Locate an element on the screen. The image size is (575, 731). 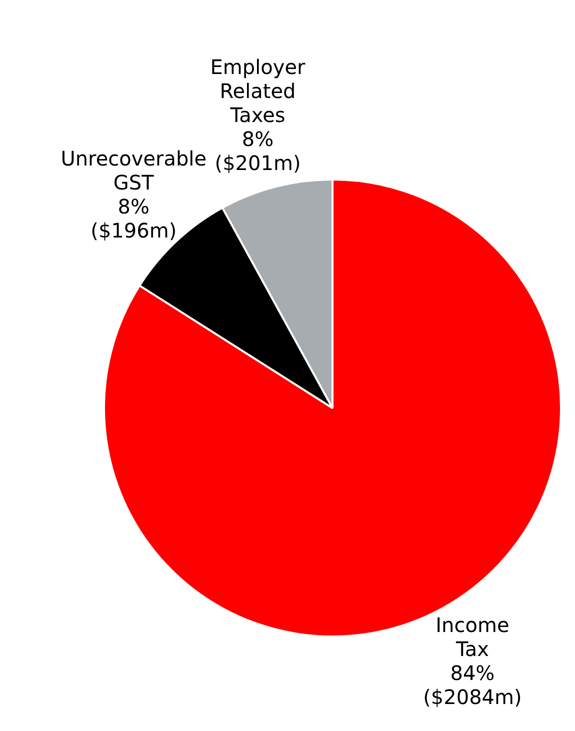
data-label: 8% ($196m) is located at coordinates (133, 218).